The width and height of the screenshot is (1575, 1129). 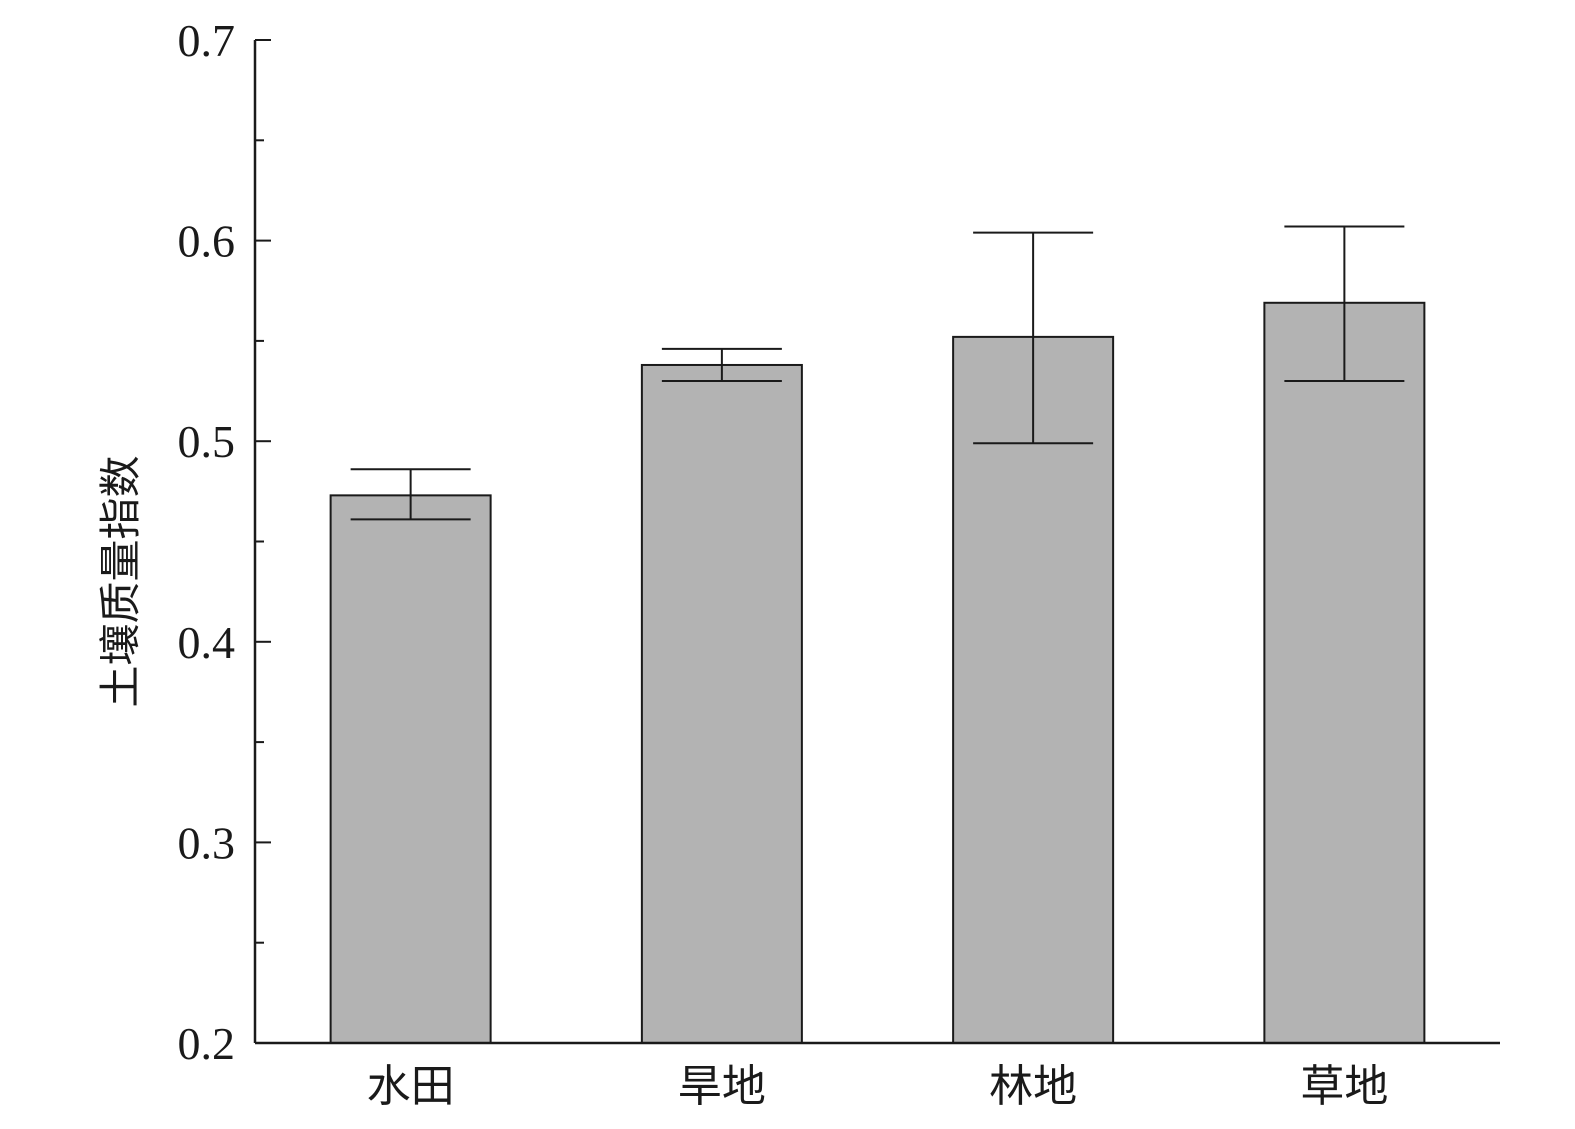 I want to click on y-tick-label: 0.5, so click(x=207, y=441).